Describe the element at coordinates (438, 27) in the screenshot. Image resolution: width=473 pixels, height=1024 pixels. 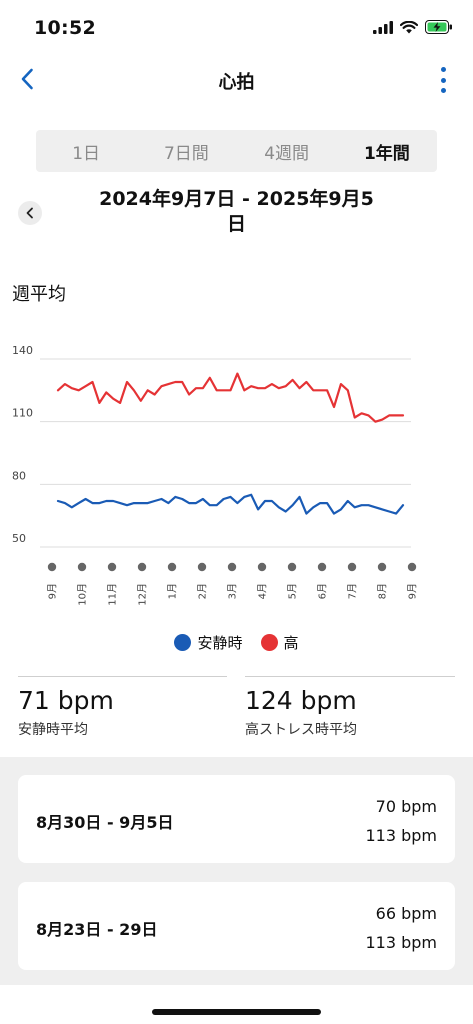
I see `battery-charging-icon` at that location.